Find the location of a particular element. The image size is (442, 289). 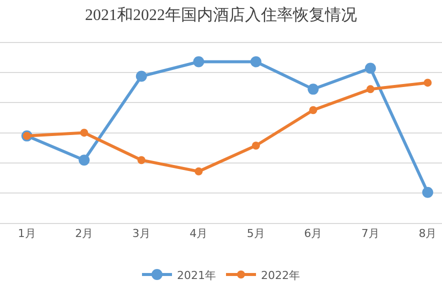

x-tick-label: 8月 is located at coordinates (427, 233).